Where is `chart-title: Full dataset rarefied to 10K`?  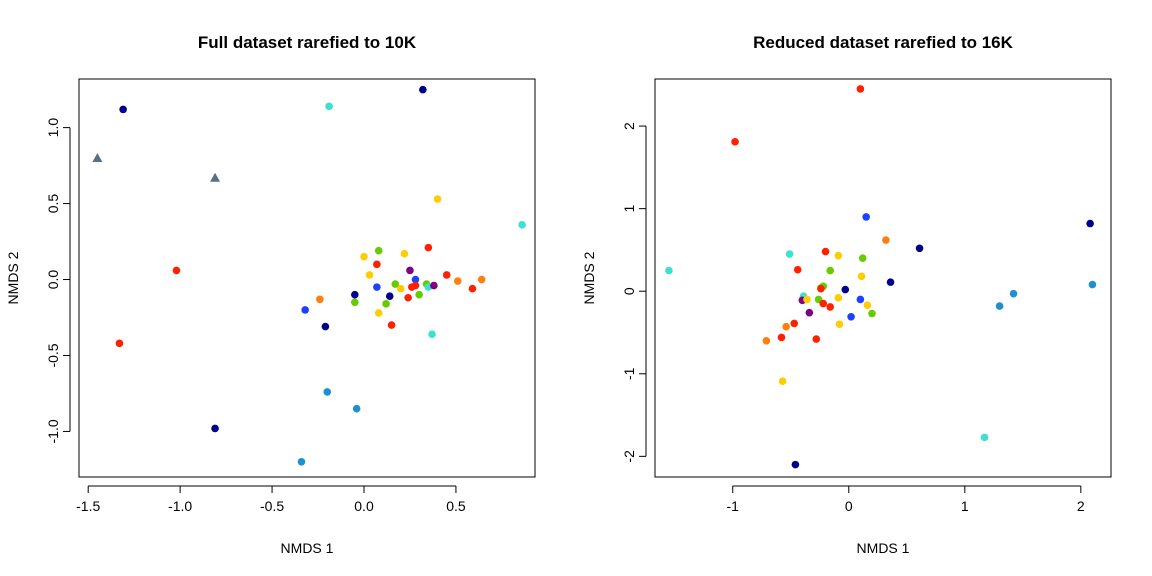
chart-title: Full dataset rarefied to 10K is located at coordinates (307, 42).